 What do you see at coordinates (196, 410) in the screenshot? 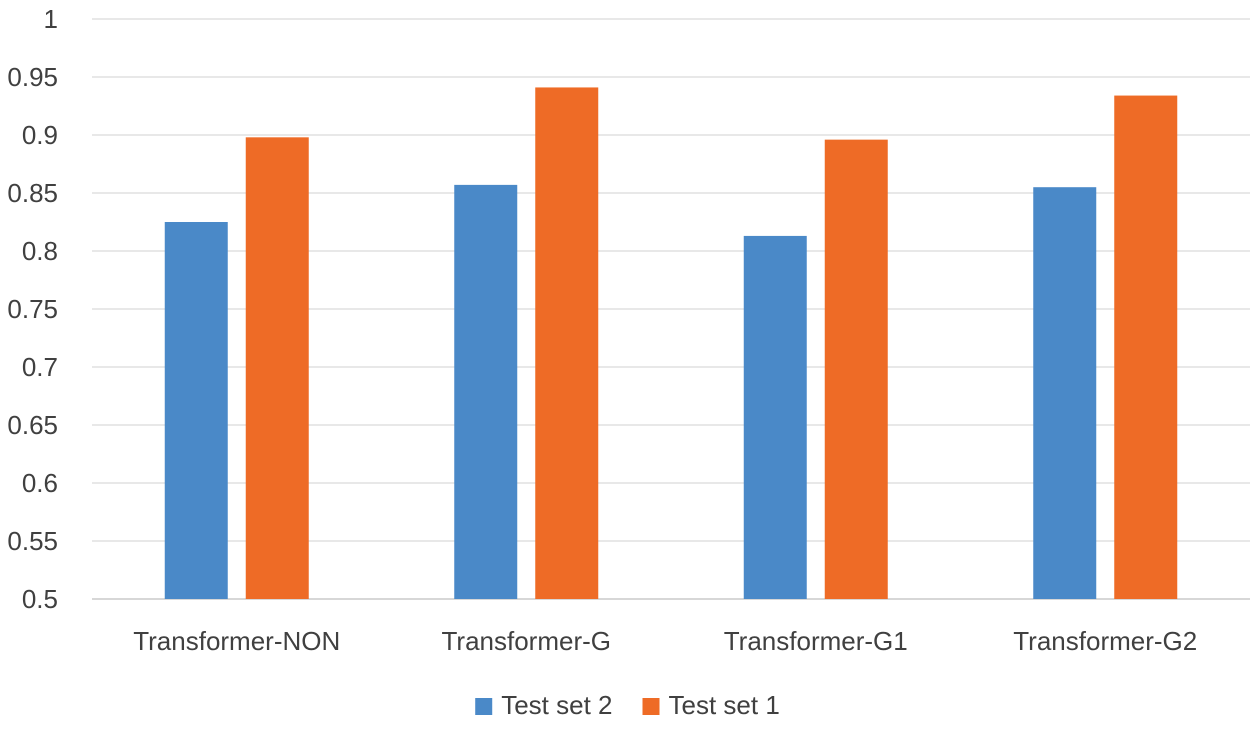
I see `bar-test-set-2-transformer-non` at bounding box center [196, 410].